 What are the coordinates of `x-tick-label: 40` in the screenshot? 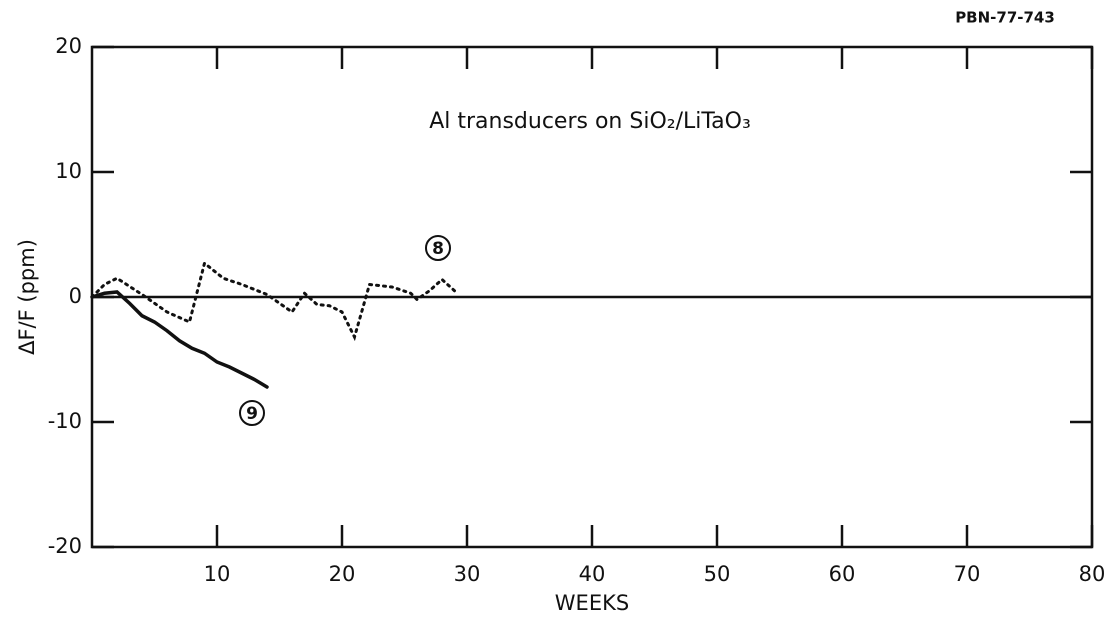 It's located at (592, 574).